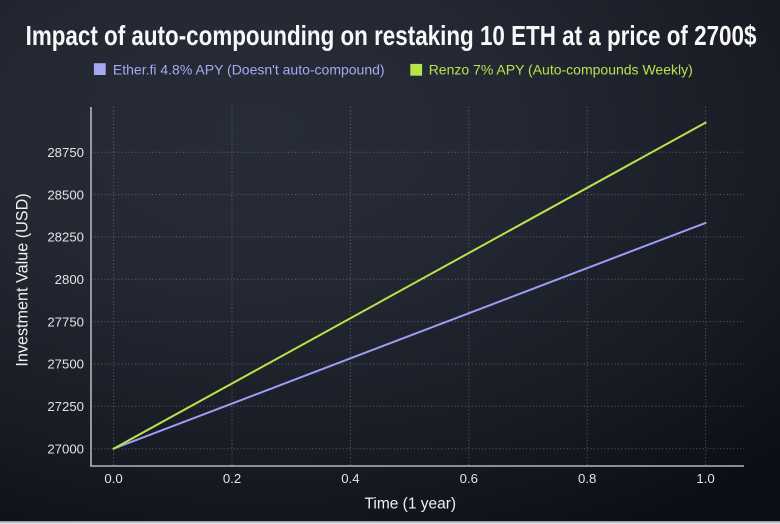  I want to click on svg-text: 28500, so click(65, 194).